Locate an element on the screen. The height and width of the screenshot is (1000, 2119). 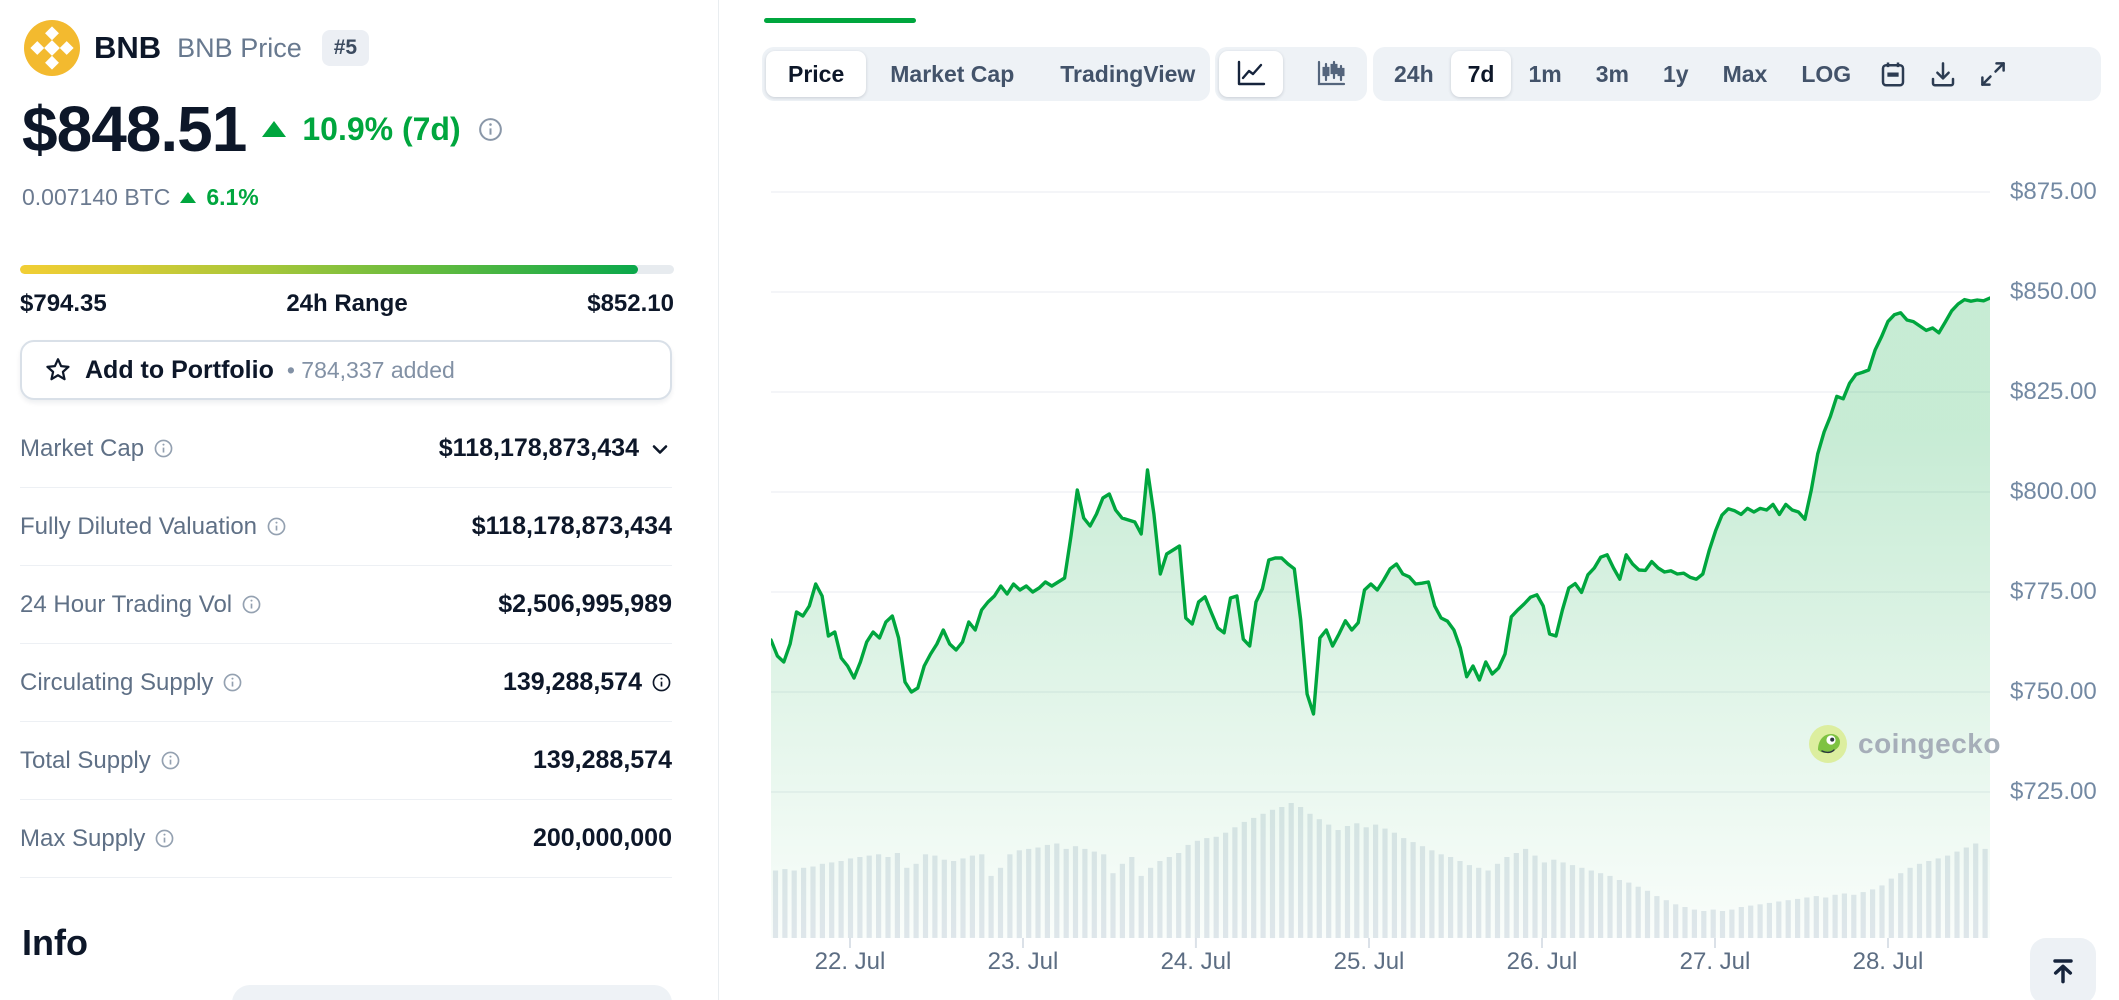
table-row: Market Cap $118,178,873,434 is located at coordinates (346, 449).